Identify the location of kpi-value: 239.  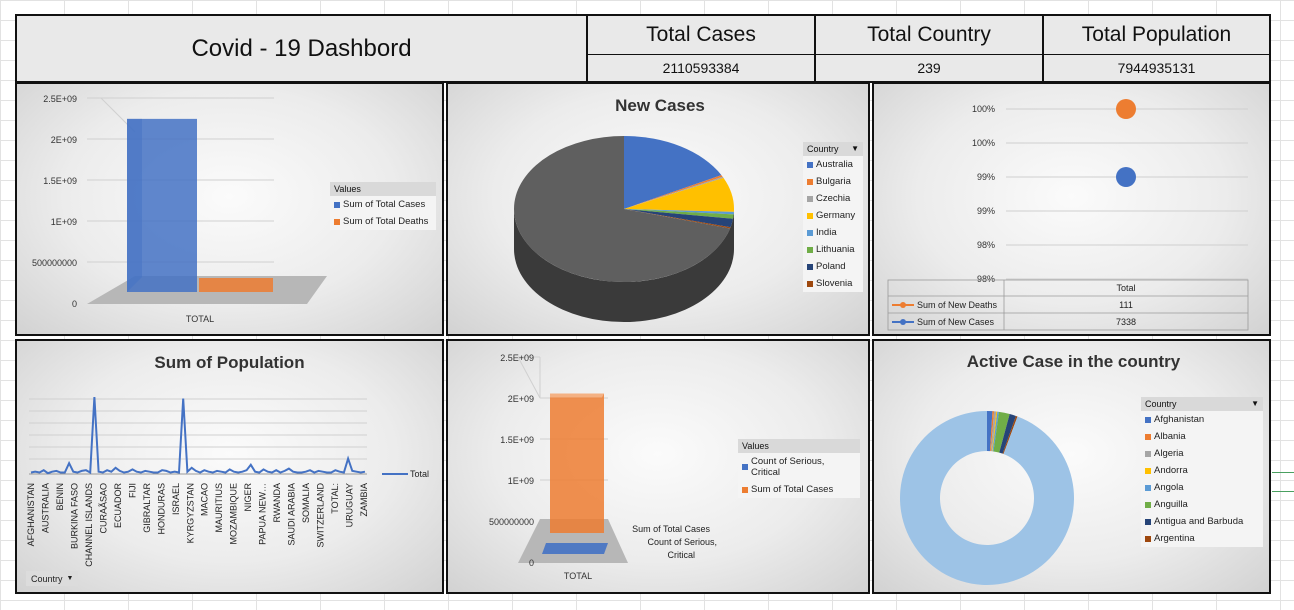
(929, 68).